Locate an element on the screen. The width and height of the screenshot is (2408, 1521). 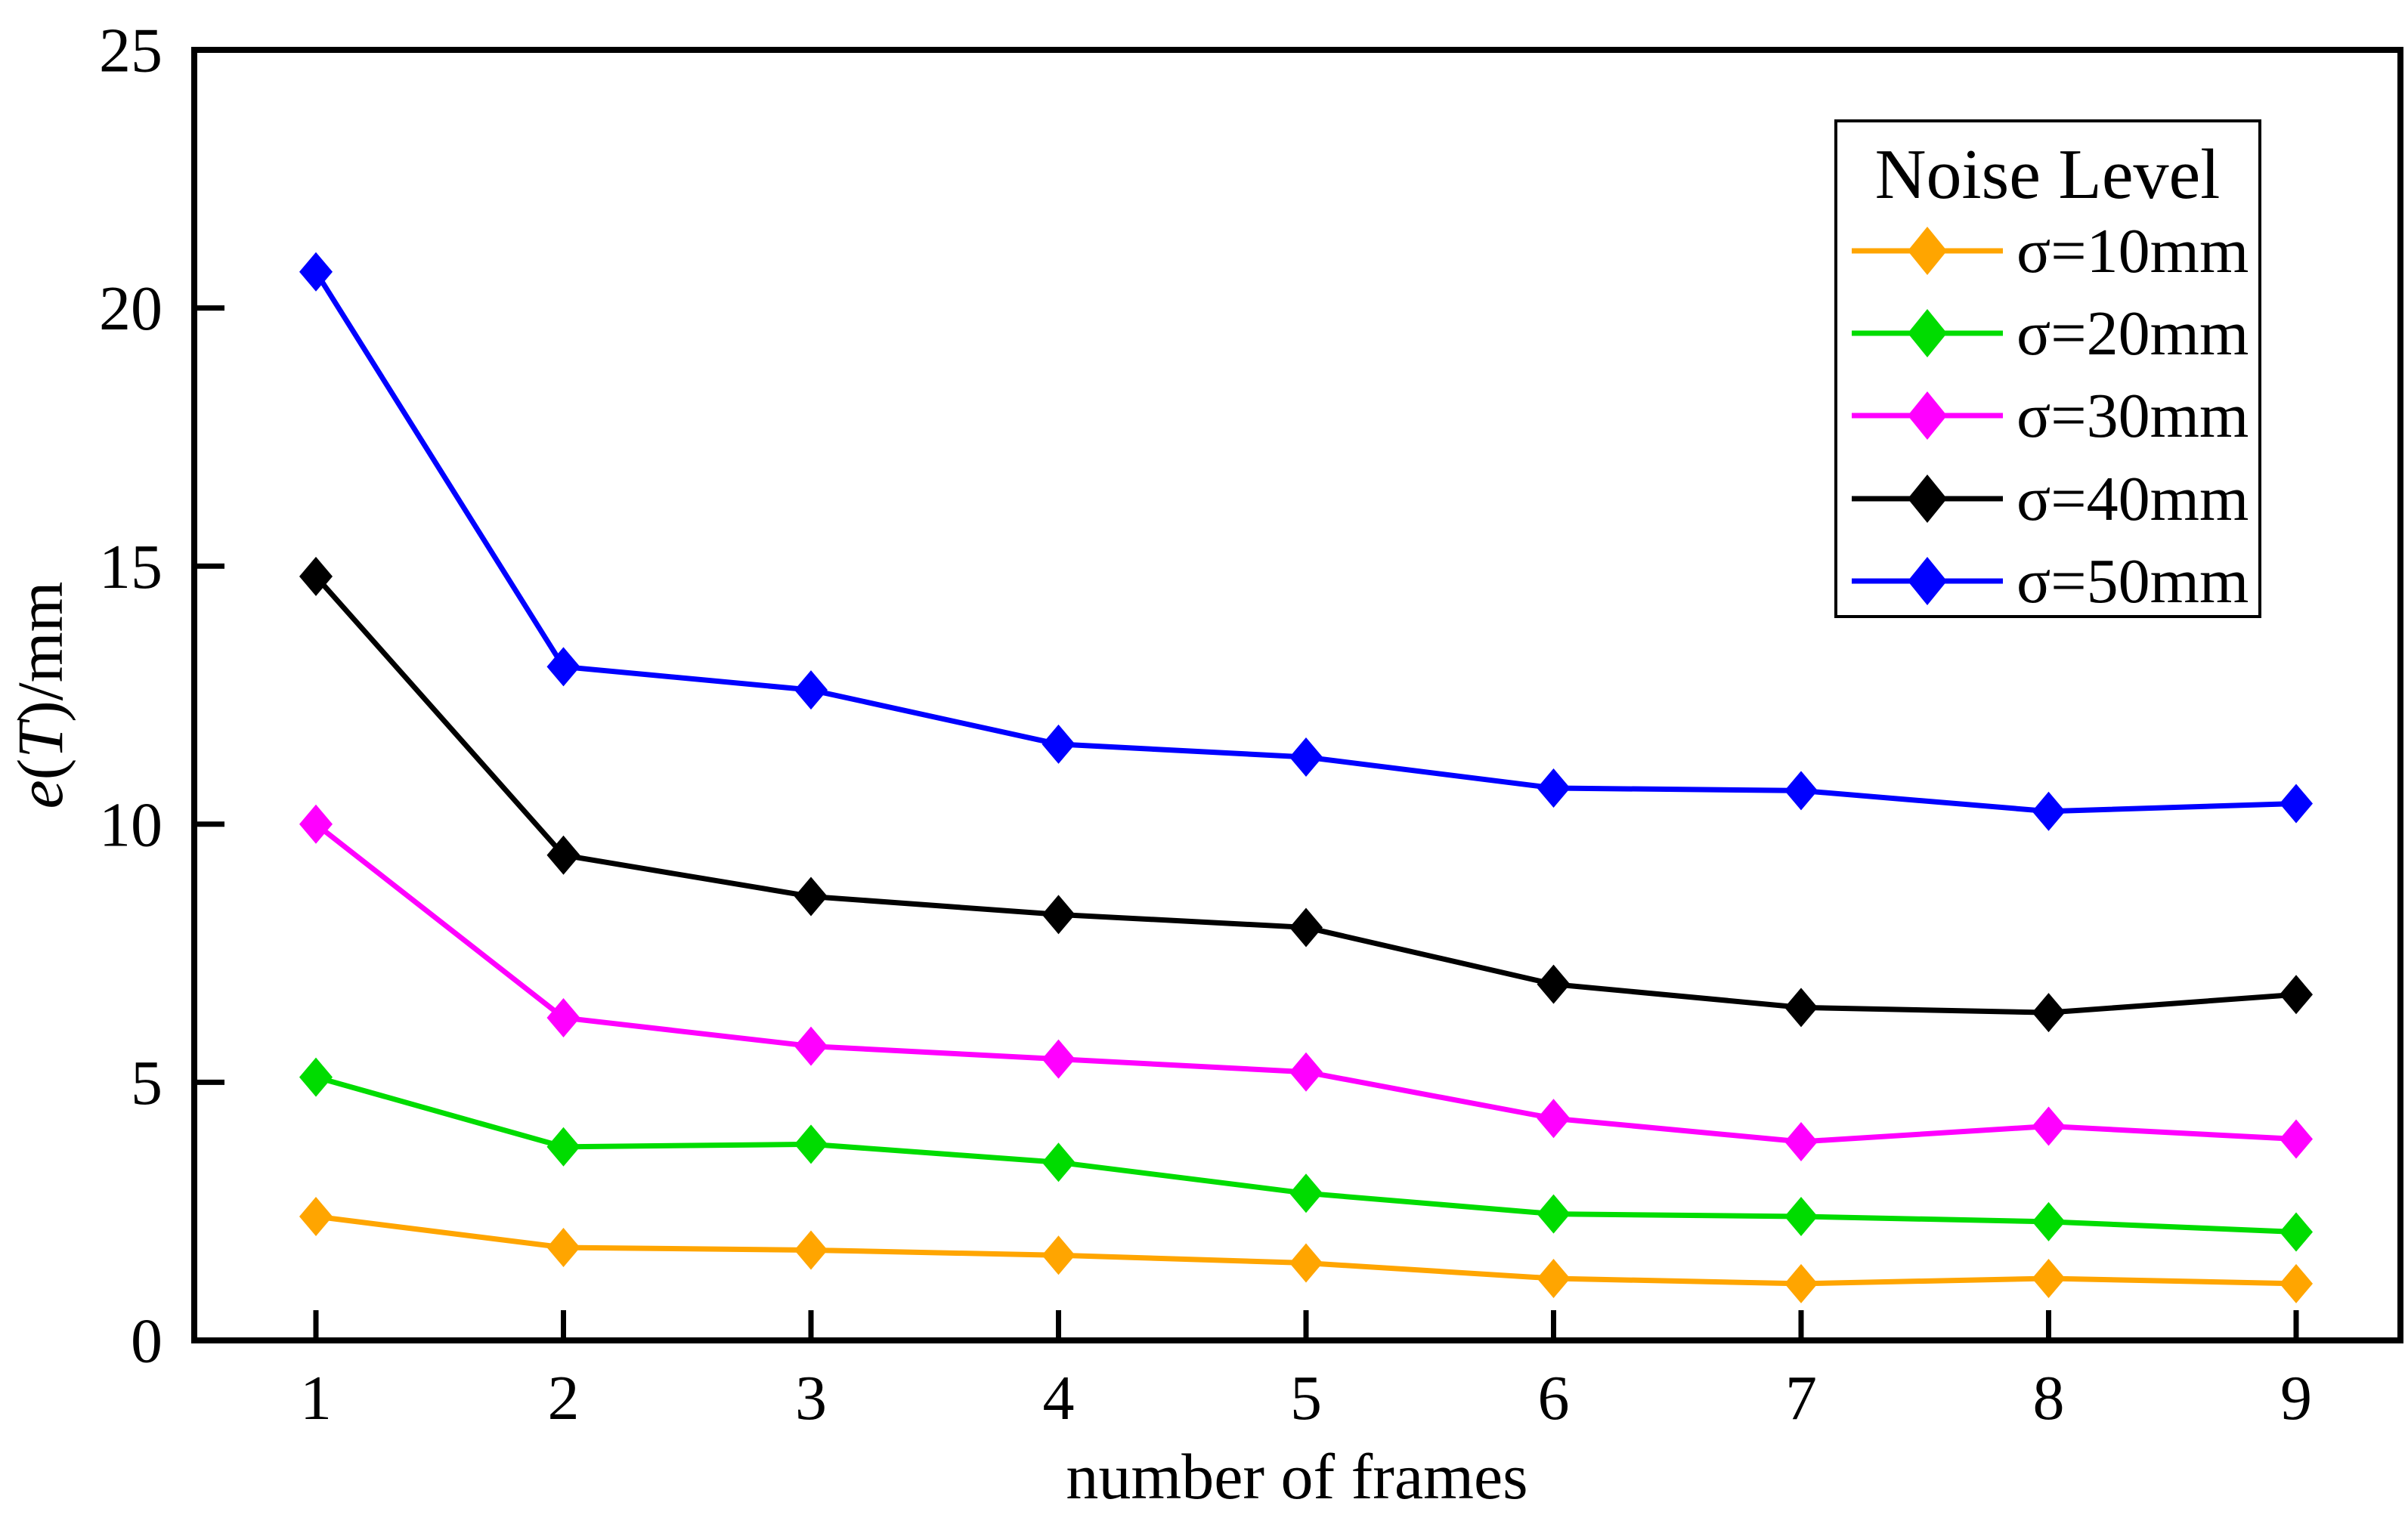
series-sigma-10mm is located at coordinates (1306, 1250).